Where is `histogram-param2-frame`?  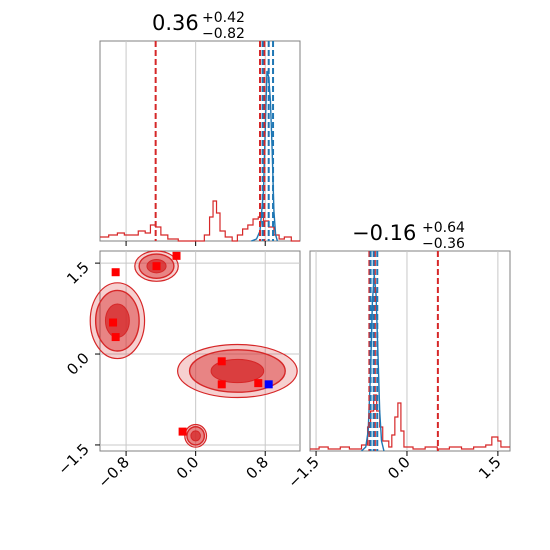
histogram-param2-frame is located at coordinates (410, 351).